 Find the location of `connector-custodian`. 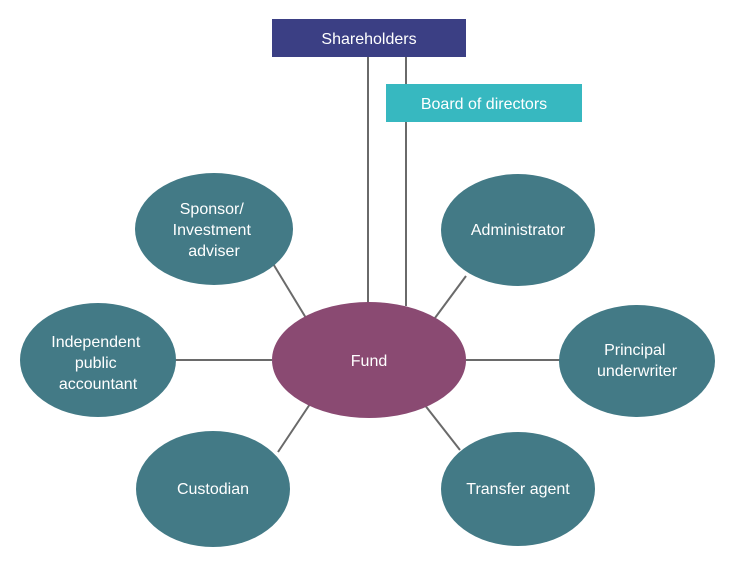

connector-custodian is located at coordinates (294, 428).